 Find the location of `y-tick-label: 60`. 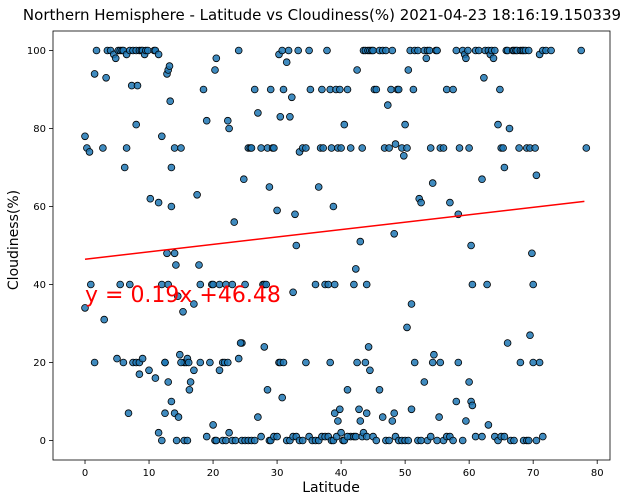

y-tick-label: 60 is located at coordinates (39, 207).